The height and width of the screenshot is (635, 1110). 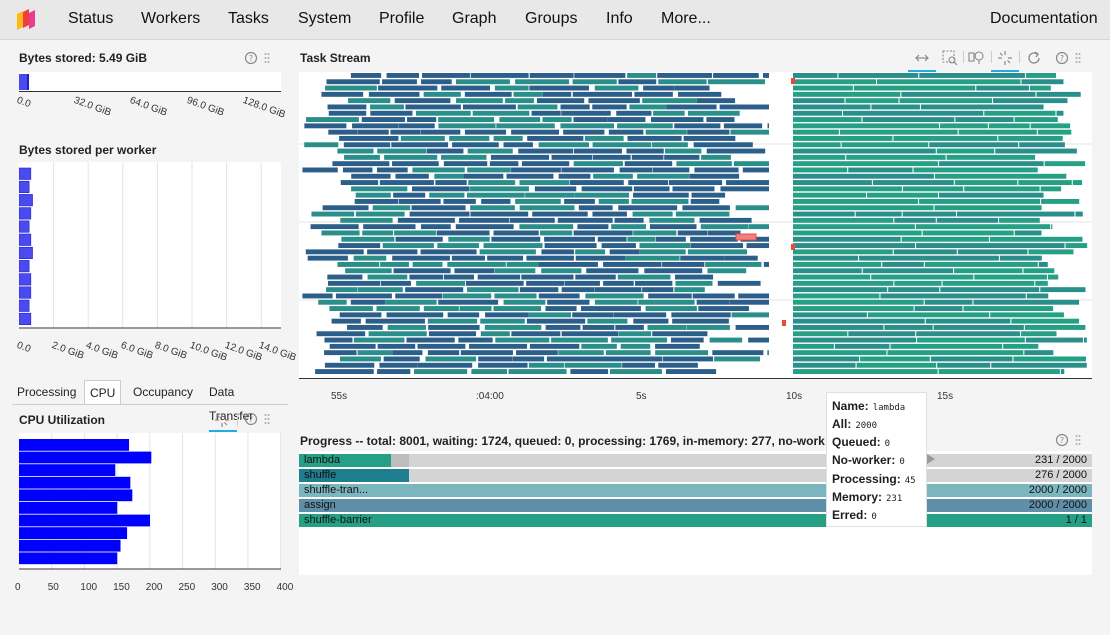 What do you see at coordinates (402, 18) in the screenshot?
I see `nav-profile: Profile` at bounding box center [402, 18].